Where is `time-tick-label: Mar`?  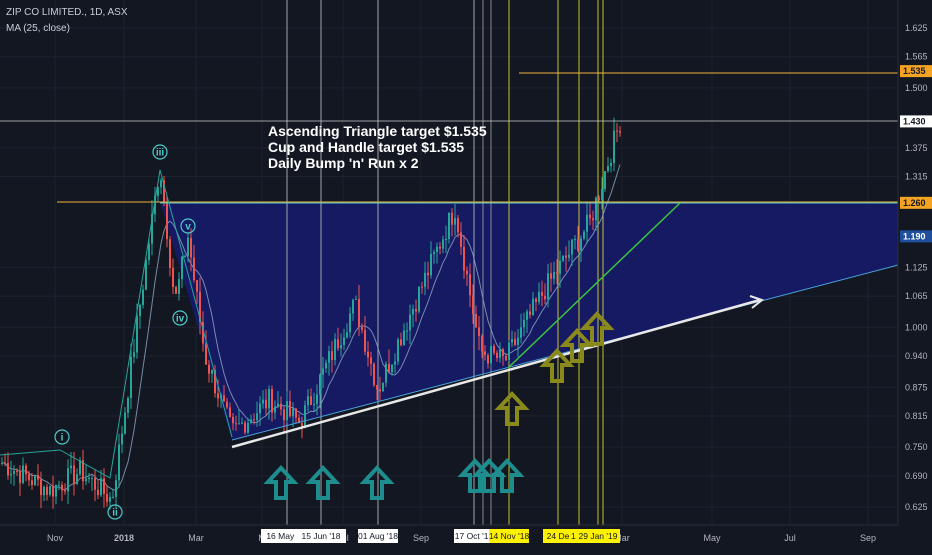 time-tick-label: Mar is located at coordinates (196, 538).